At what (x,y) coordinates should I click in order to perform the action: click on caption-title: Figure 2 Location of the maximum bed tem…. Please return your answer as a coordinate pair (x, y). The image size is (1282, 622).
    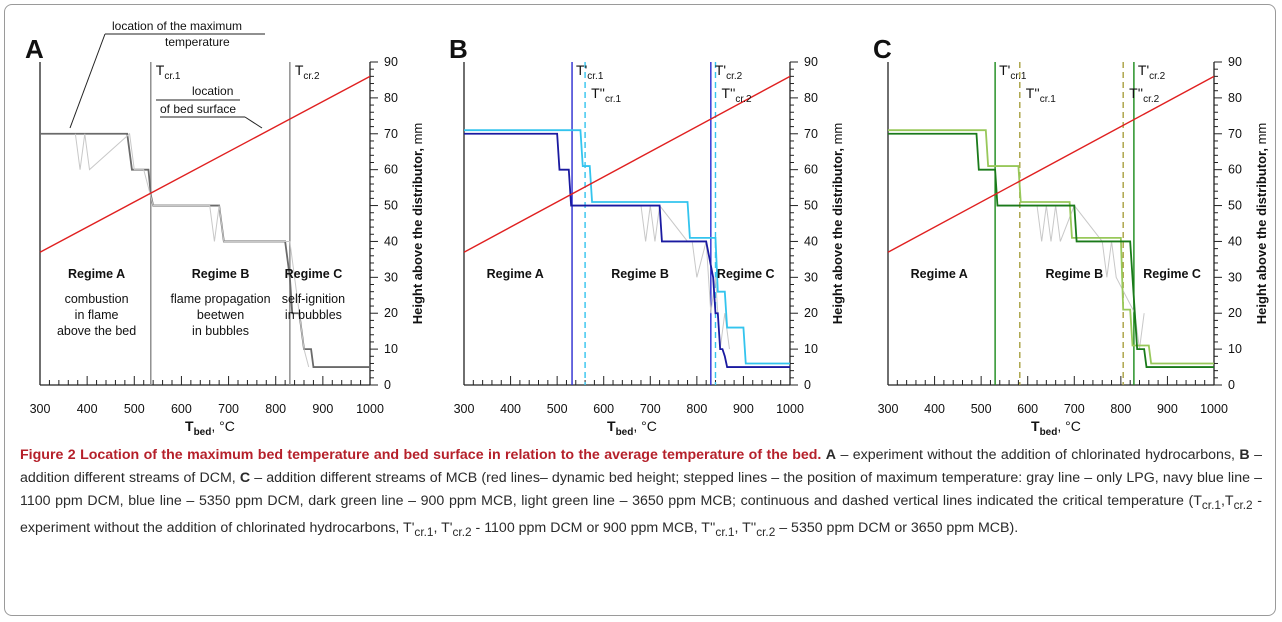
    Looking at the image, I should click on (421, 455).